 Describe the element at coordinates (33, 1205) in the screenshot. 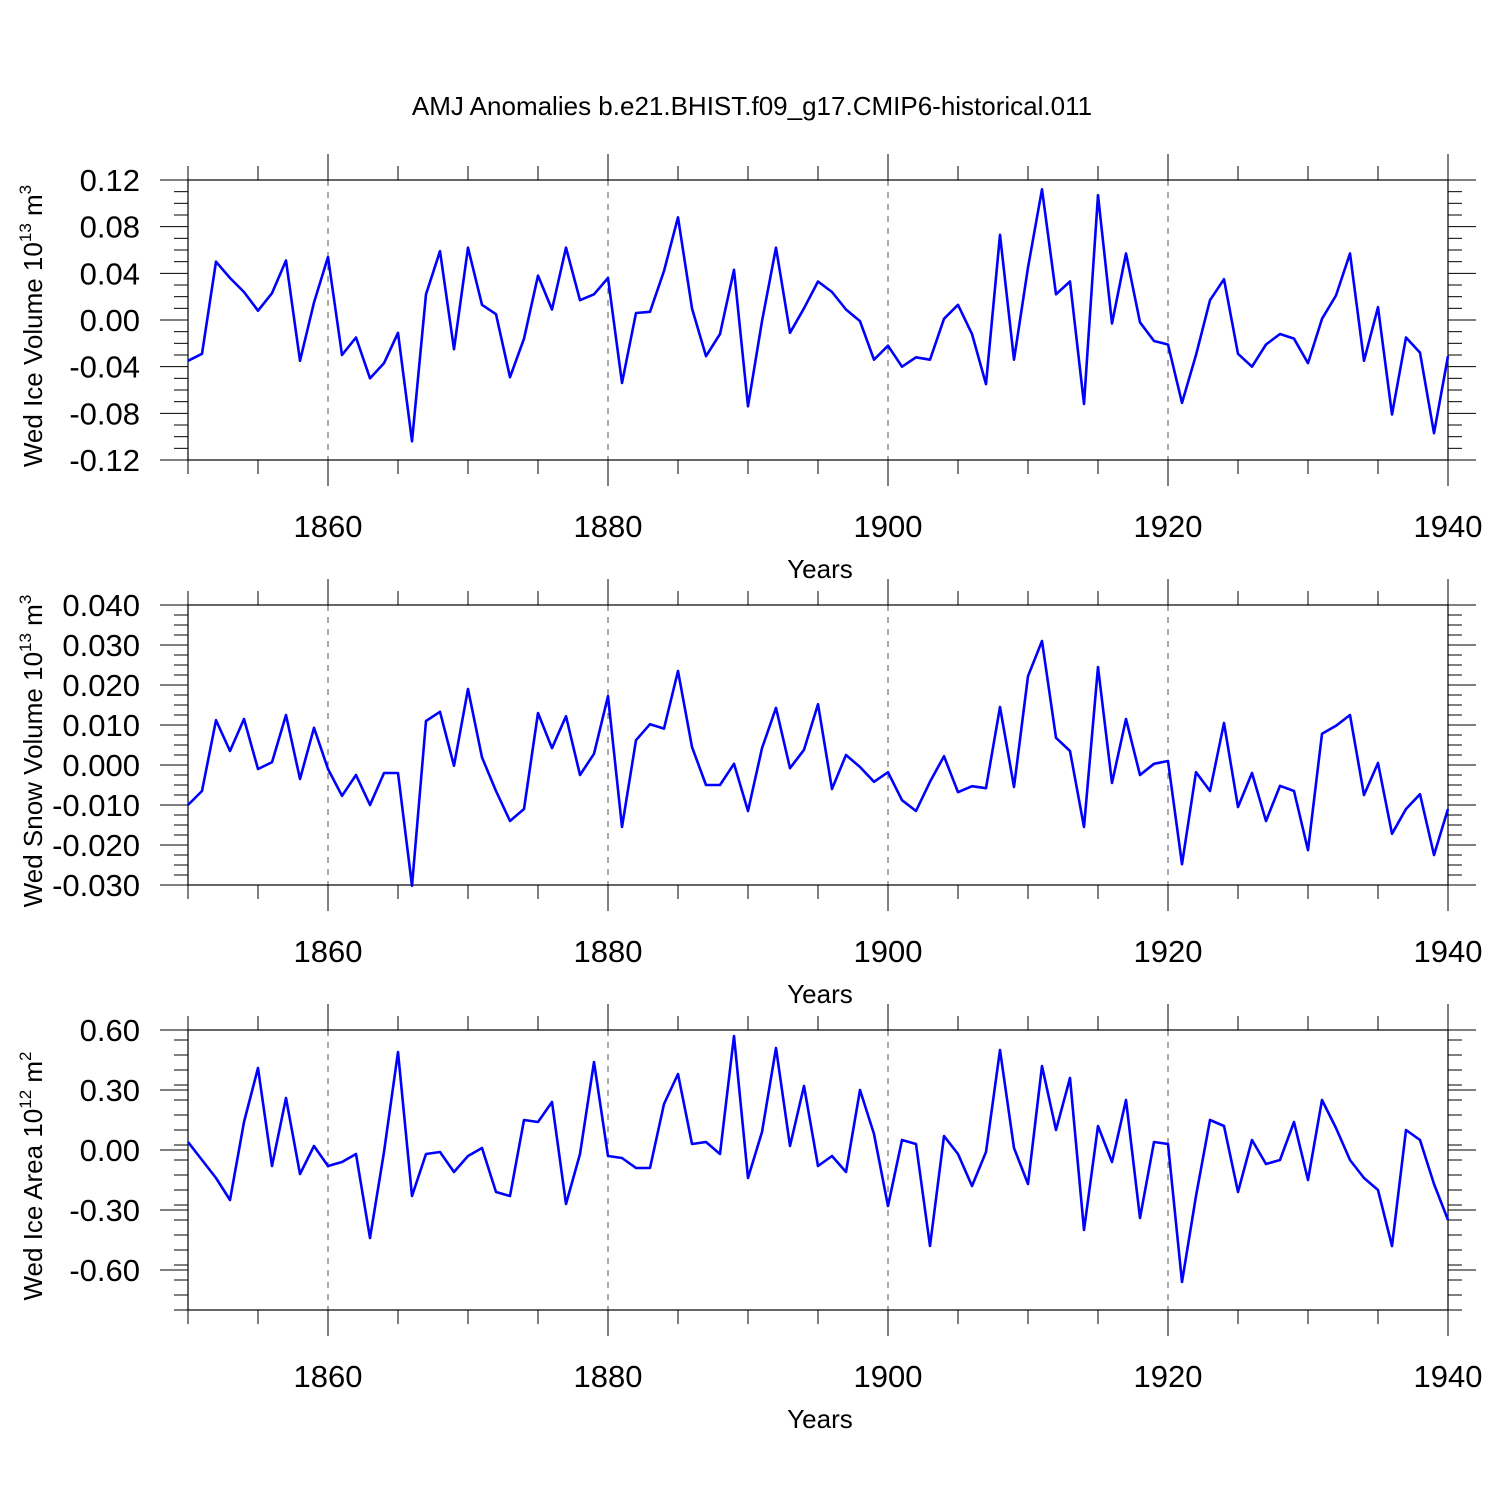

I see `y-axis-label-part: Wed Ice Area 10` at that location.